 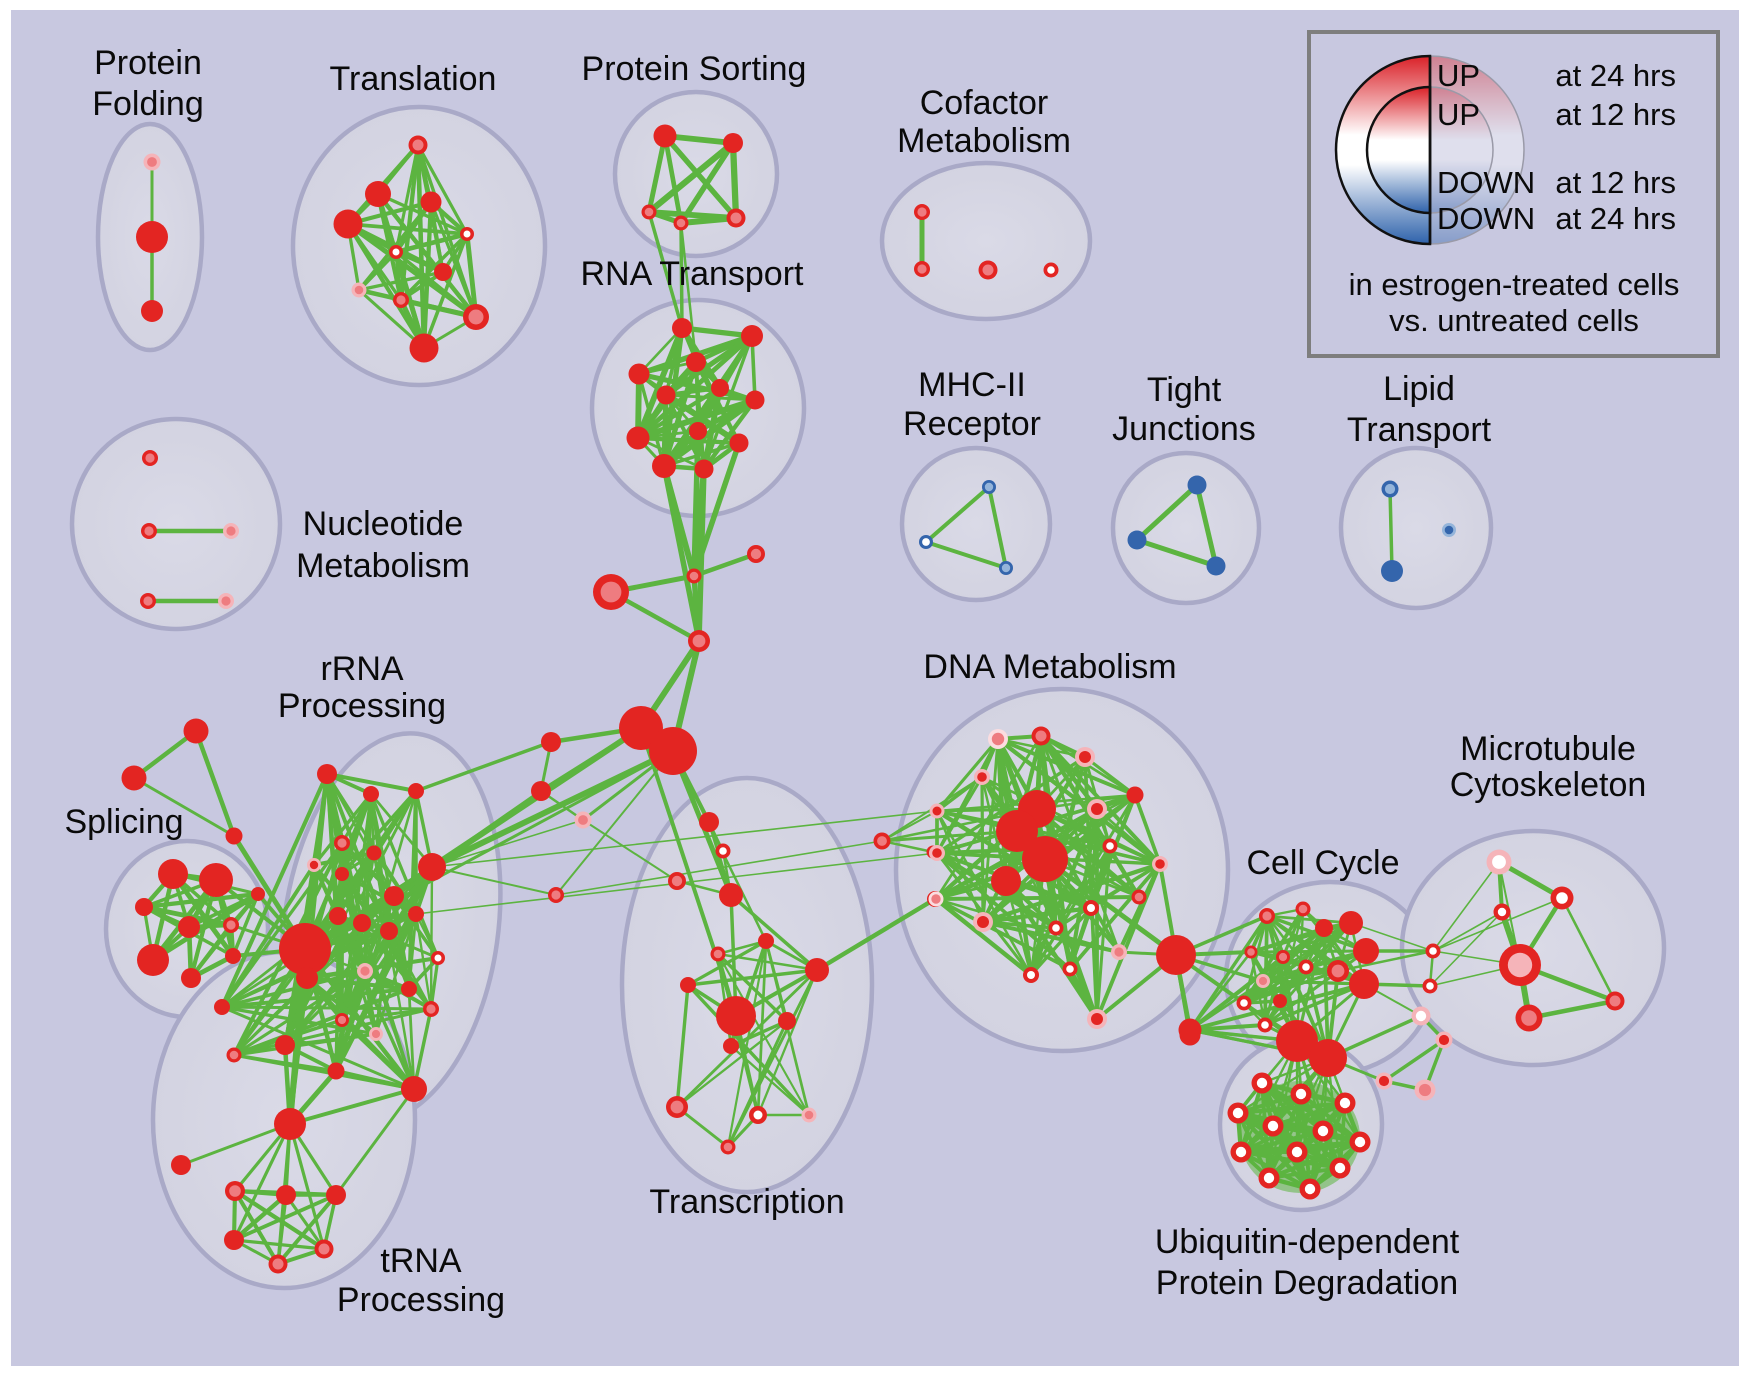 What do you see at coordinates (1514, 284) in the screenshot?
I see `svg-text: in estrogen-treated cells` at bounding box center [1514, 284].